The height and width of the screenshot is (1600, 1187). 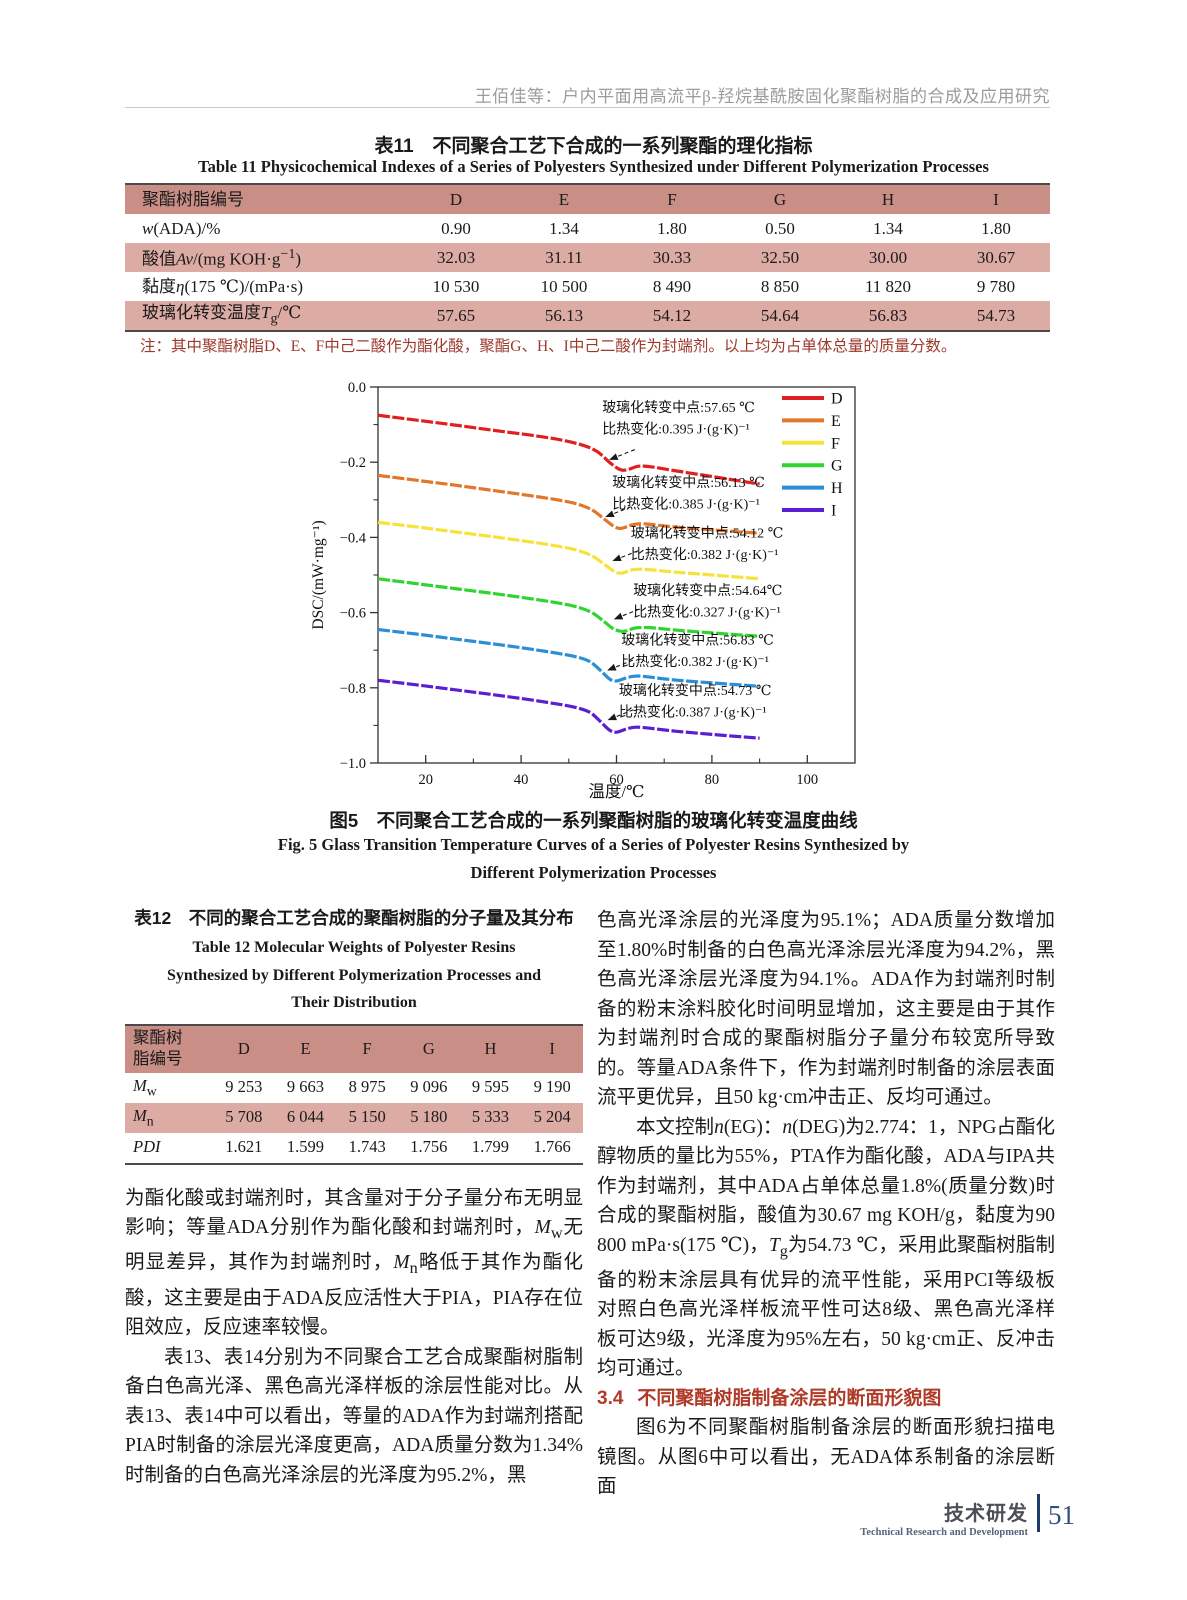 I want to click on table-cell: 10 530, so click(x=456, y=286).